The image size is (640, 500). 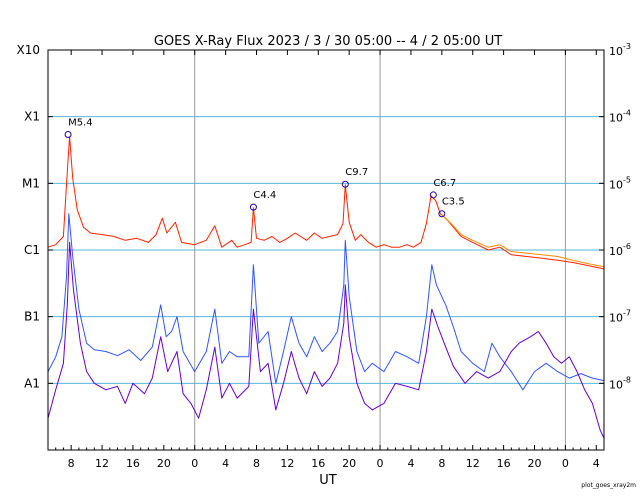 I want to click on flare-label: C9.7, so click(x=356, y=172).